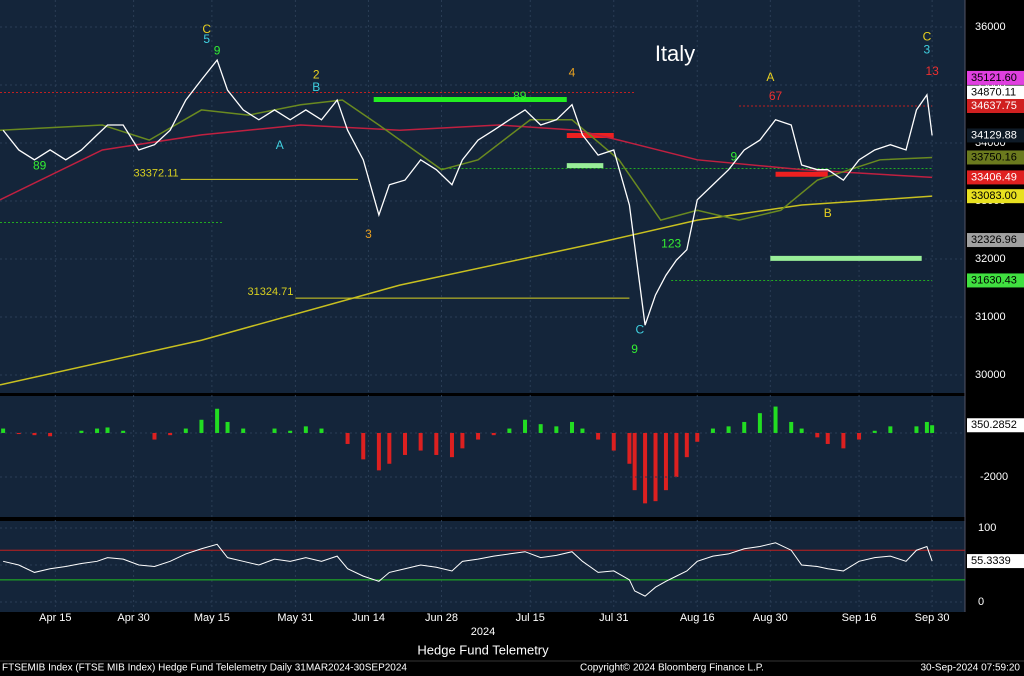 The image size is (1024, 676). What do you see at coordinates (776, 96) in the screenshot?
I see `count-annotation: 67` at bounding box center [776, 96].